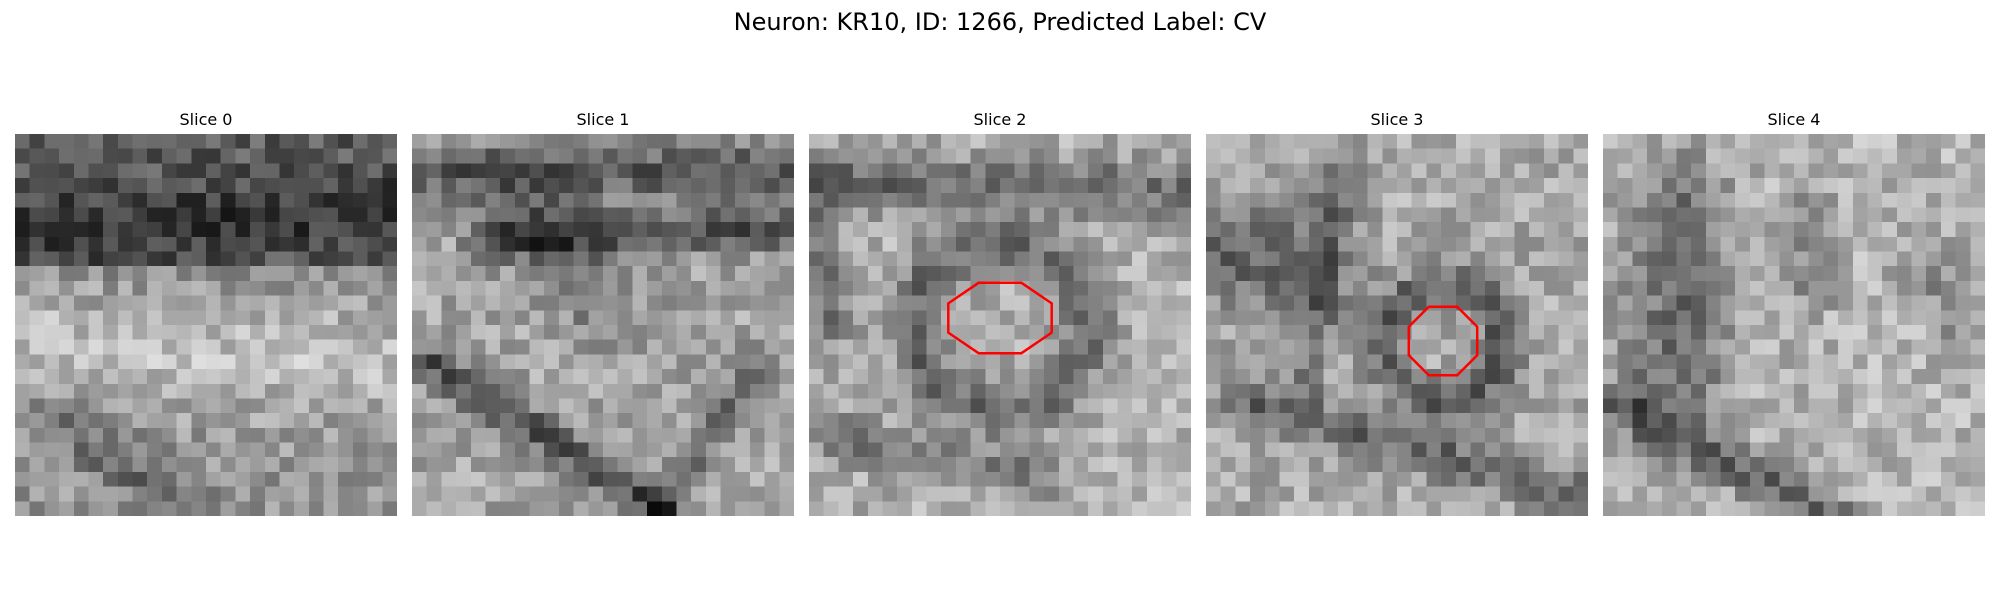 This screenshot has width=2000, height=600. I want to click on slice-panel-3: Slice 3, so click(1397, 312).